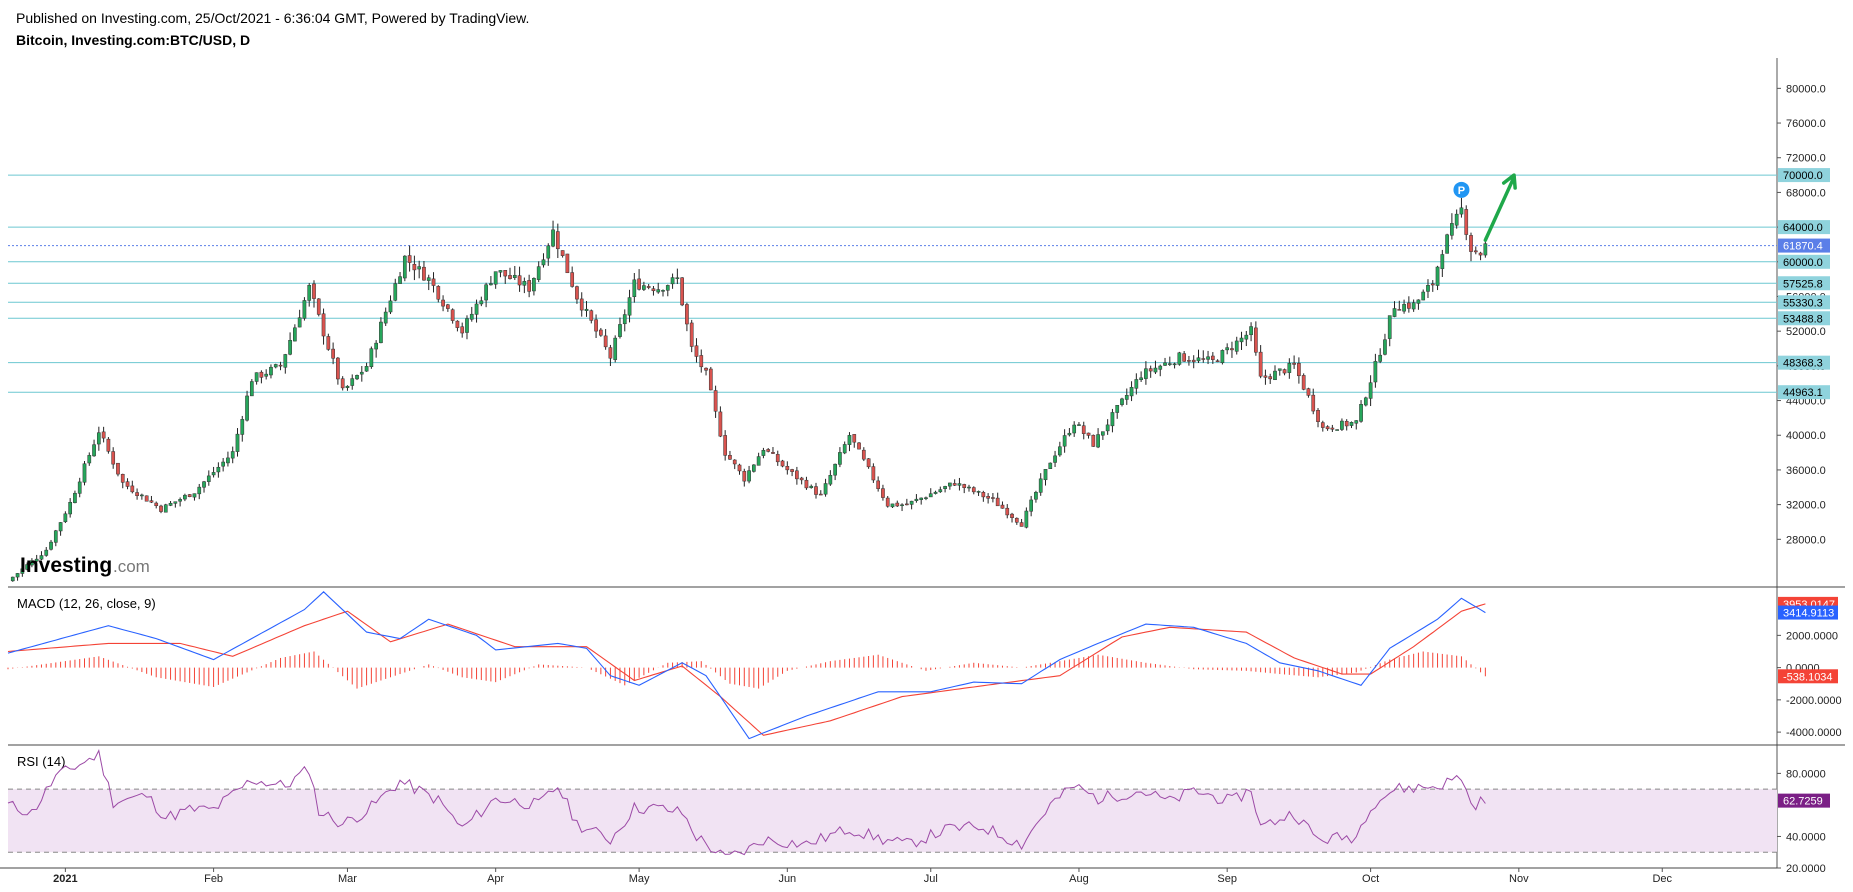 The height and width of the screenshot is (892, 1853). Describe the element at coordinates (746, 665) in the screenshot. I see `macd-panel: MACD (12, 26, close, 9)` at that location.